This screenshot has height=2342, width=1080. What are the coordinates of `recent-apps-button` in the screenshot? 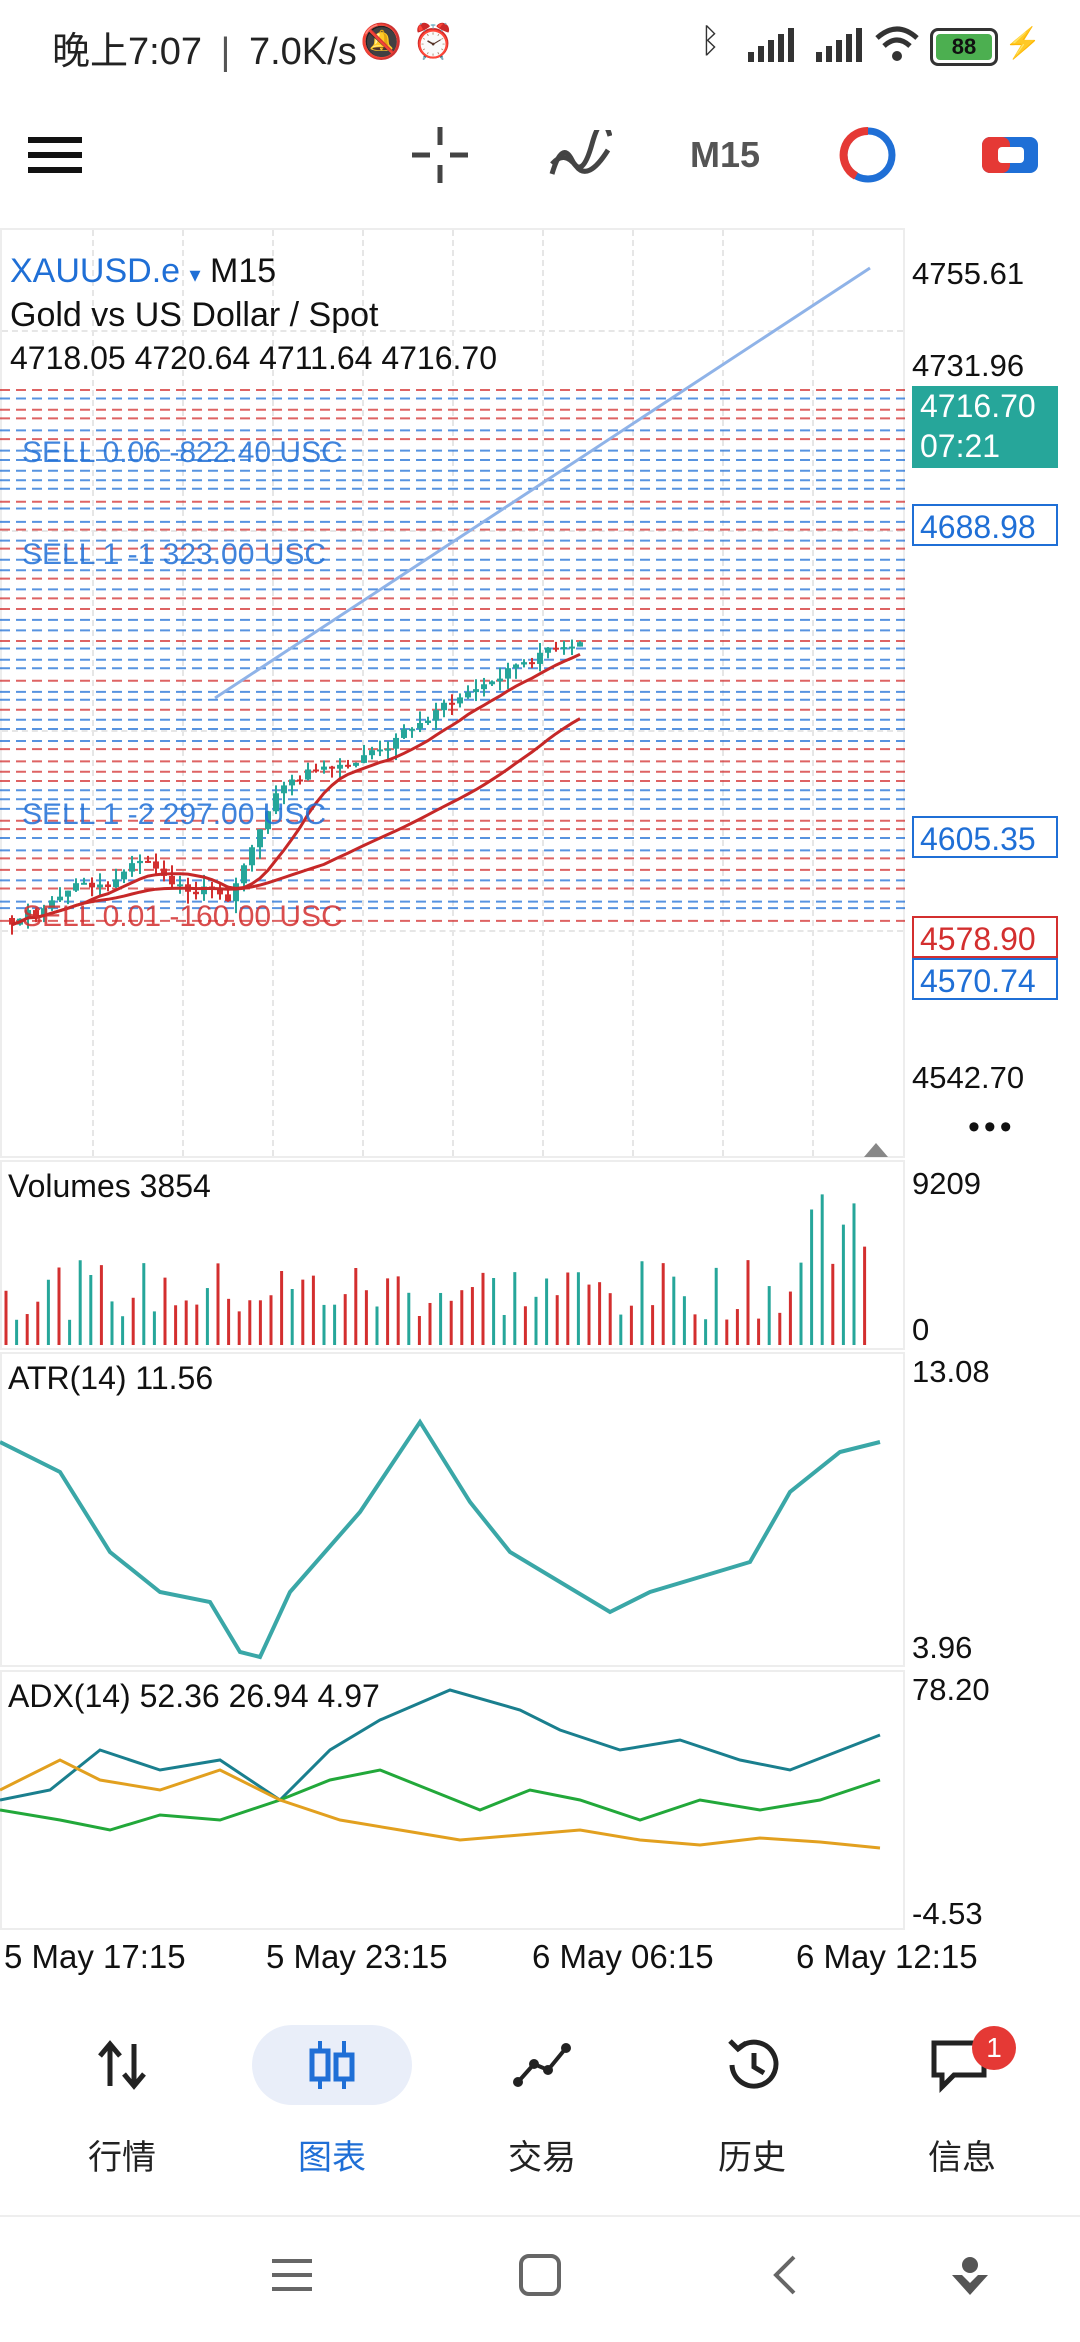 It's located at (292, 2277).